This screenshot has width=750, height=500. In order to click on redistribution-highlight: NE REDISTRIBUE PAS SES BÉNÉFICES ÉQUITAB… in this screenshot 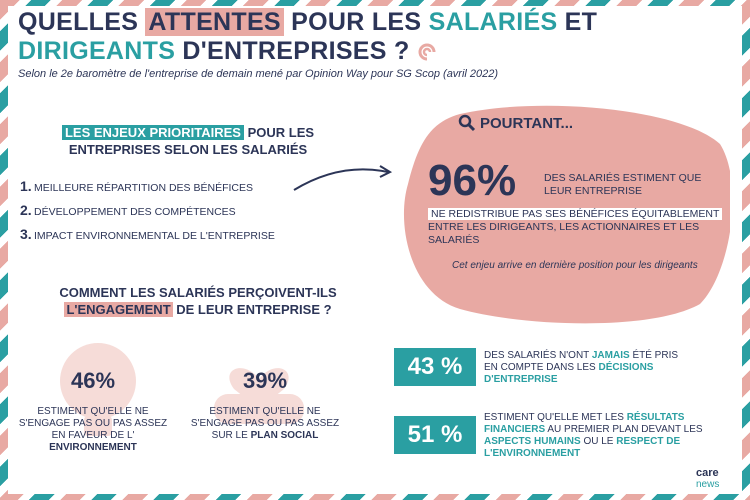, I will do `click(575, 214)`.